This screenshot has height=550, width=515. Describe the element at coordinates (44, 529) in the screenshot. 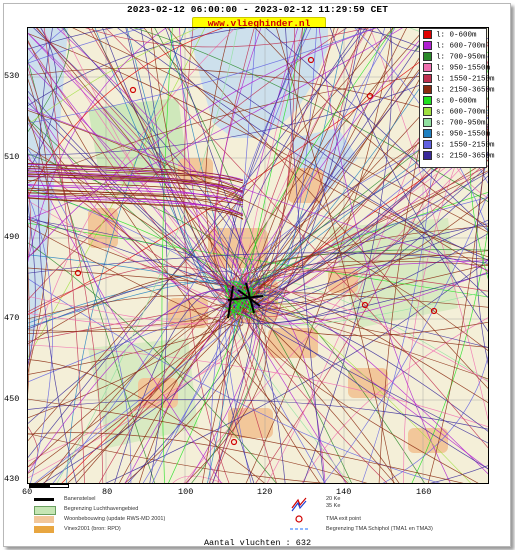

I see `vinex-key` at that location.